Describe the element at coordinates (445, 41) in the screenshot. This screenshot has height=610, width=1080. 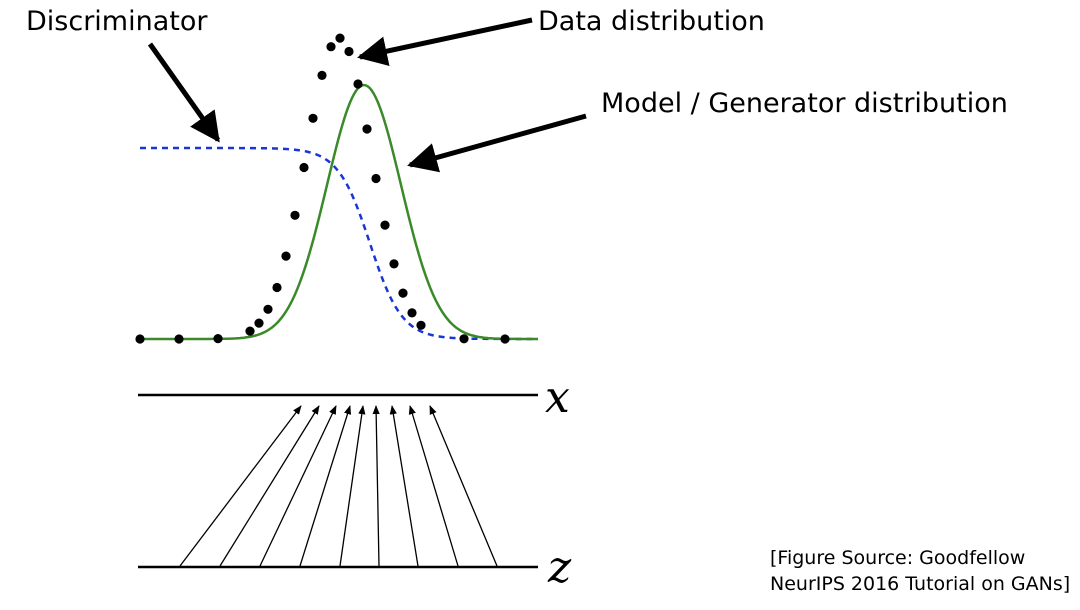
I see `data-distribution-pointer-arrow` at that location.